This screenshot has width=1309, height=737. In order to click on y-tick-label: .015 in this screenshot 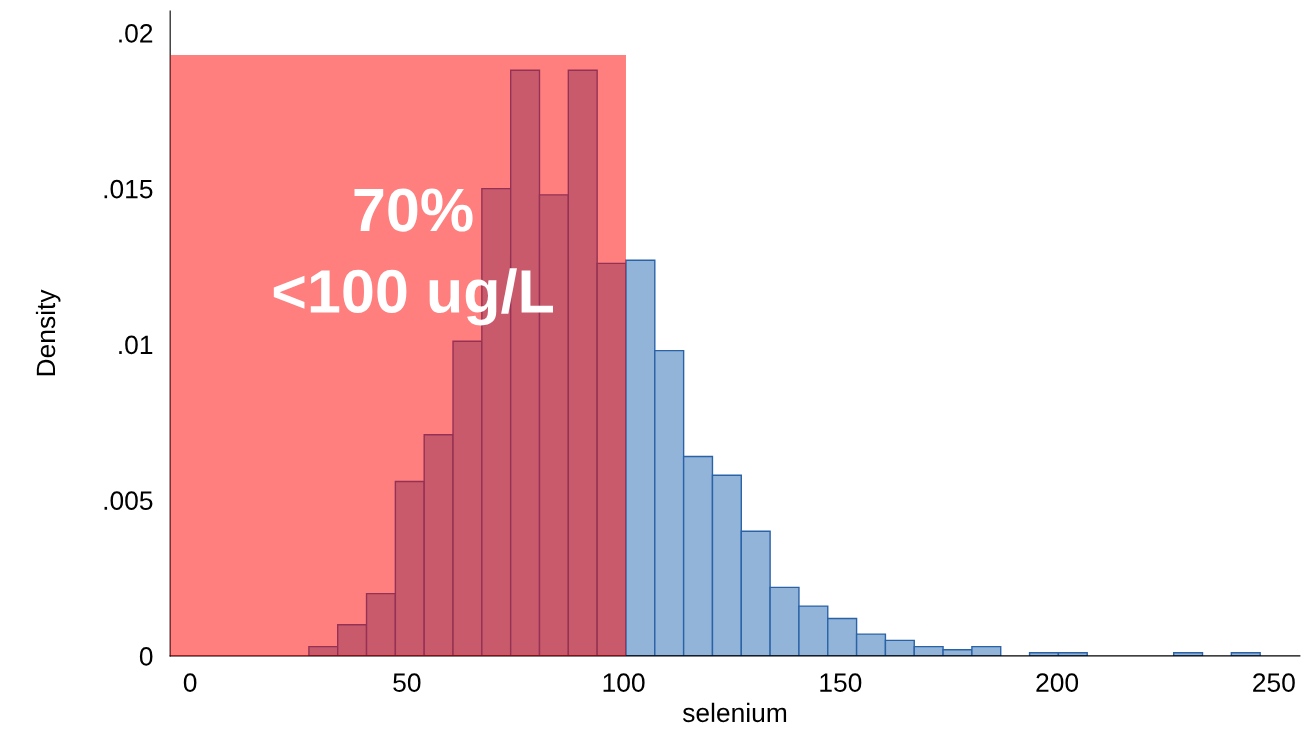, I will do `click(128, 189)`.